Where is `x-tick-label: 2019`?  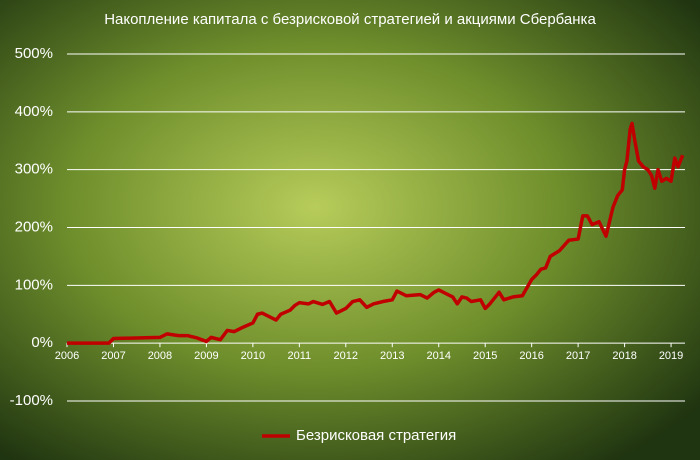 x-tick-label: 2019 is located at coordinates (671, 356).